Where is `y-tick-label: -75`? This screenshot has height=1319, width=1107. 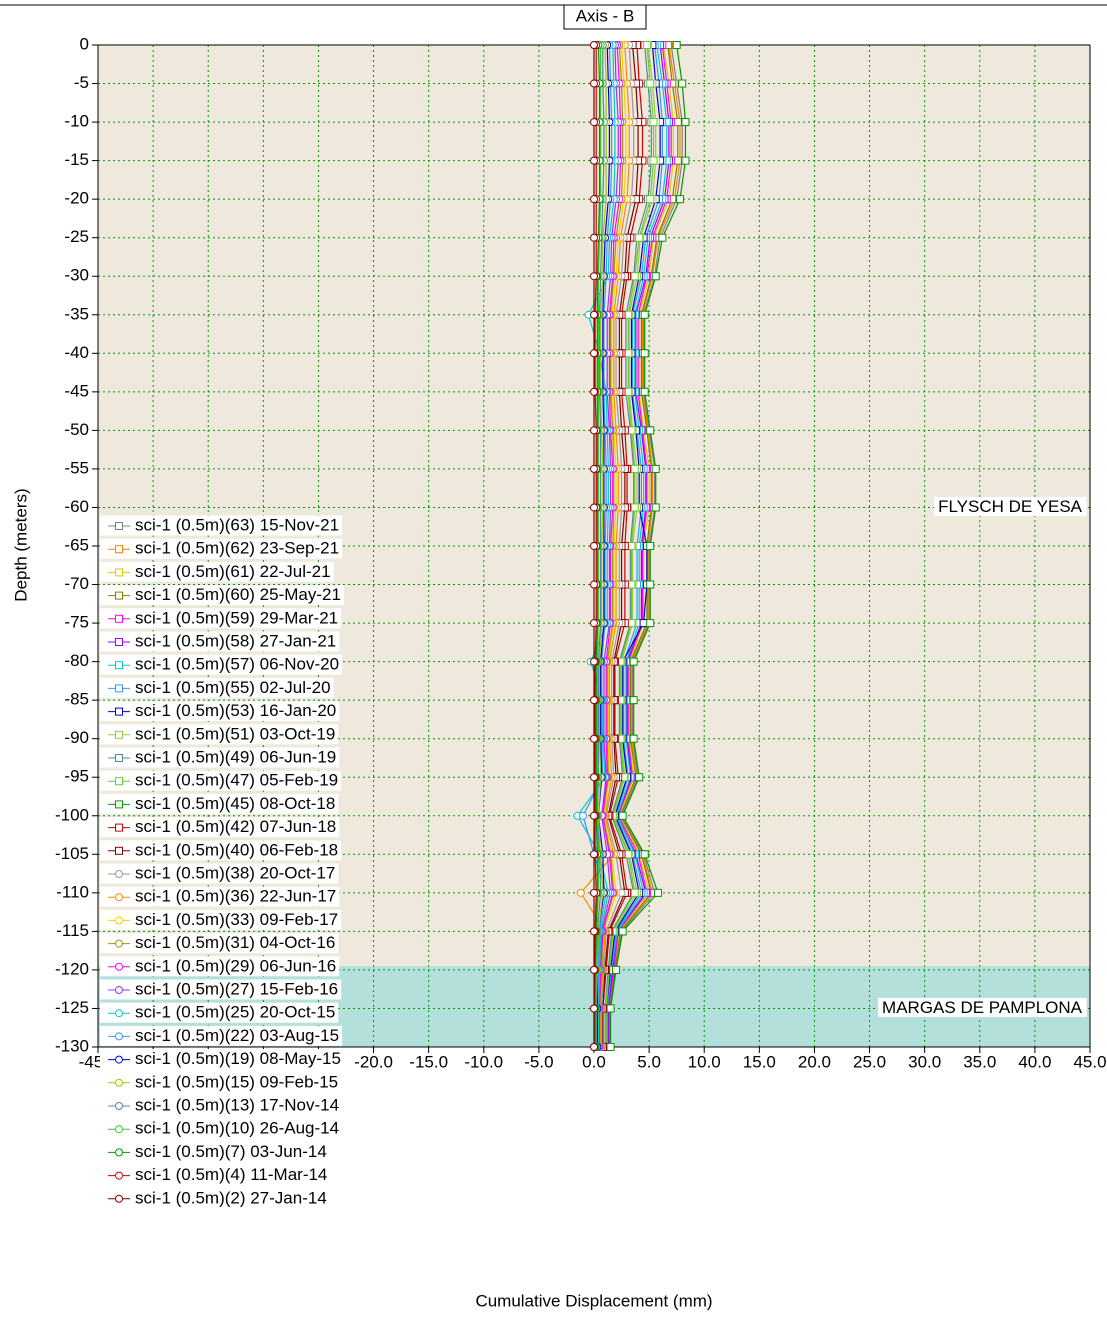 y-tick-label: -75 is located at coordinates (76, 622).